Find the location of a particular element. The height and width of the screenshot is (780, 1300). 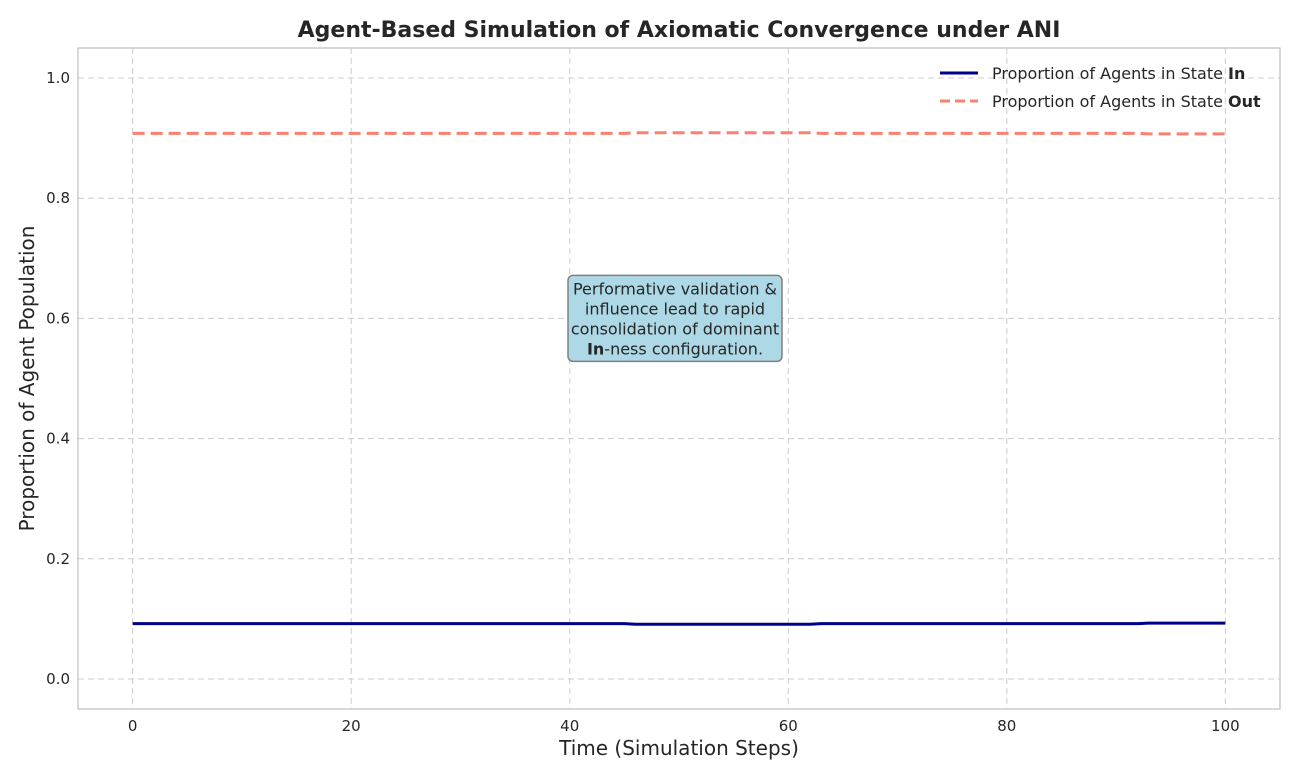

series-line-in is located at coordinates (679, 623).